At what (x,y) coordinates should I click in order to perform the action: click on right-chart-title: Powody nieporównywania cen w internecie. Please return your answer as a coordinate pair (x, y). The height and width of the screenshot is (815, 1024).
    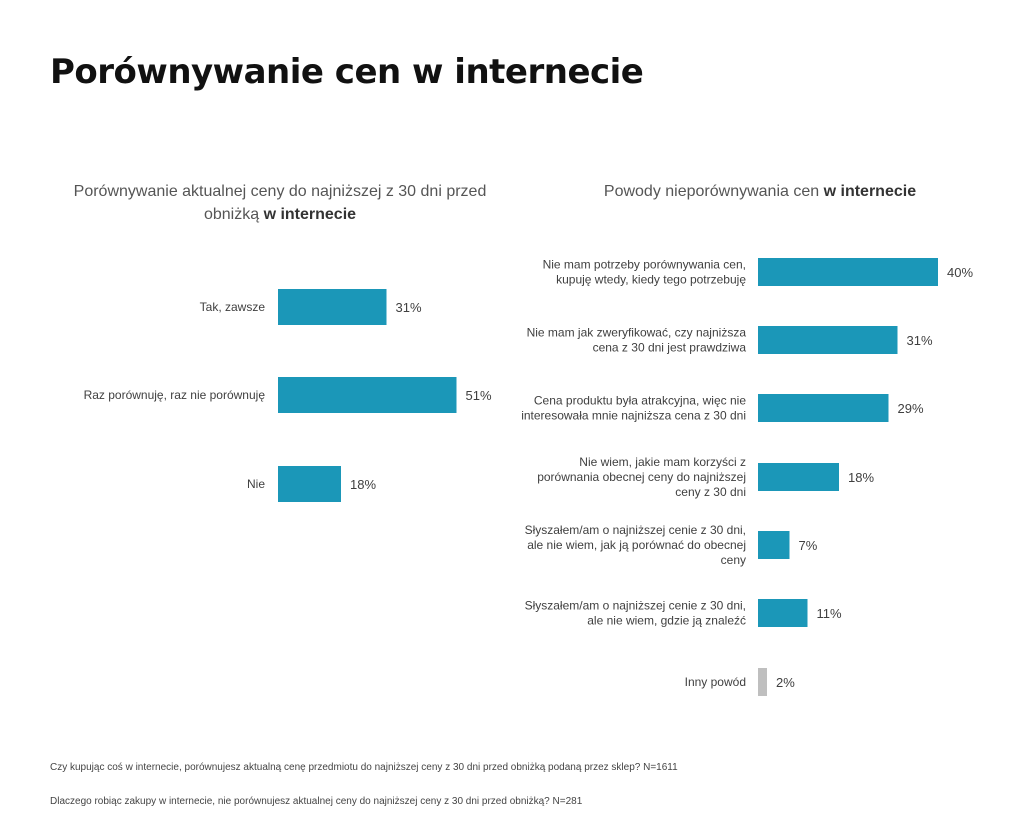
    Looking at the image, I should click on (760, 191).